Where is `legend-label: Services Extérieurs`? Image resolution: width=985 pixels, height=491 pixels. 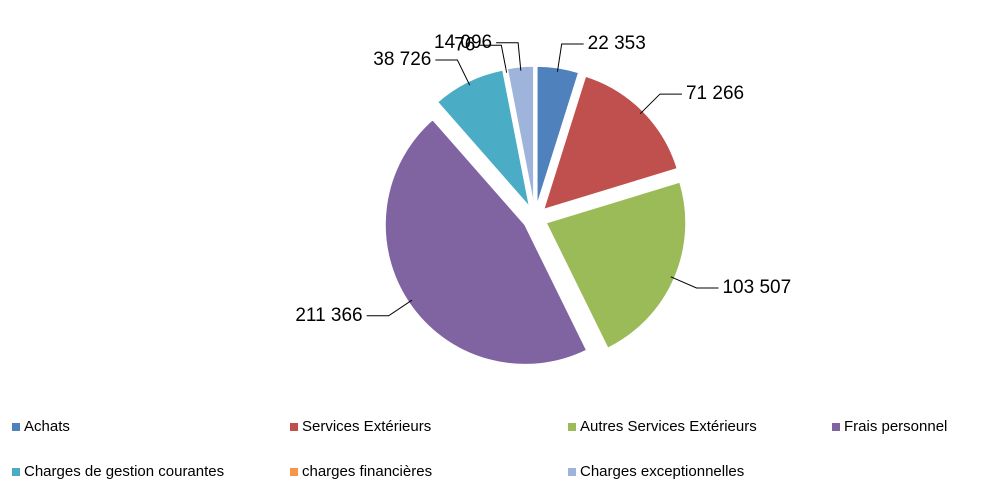 legend-label: Services Extérieurs is located at coordinates (366, 426).